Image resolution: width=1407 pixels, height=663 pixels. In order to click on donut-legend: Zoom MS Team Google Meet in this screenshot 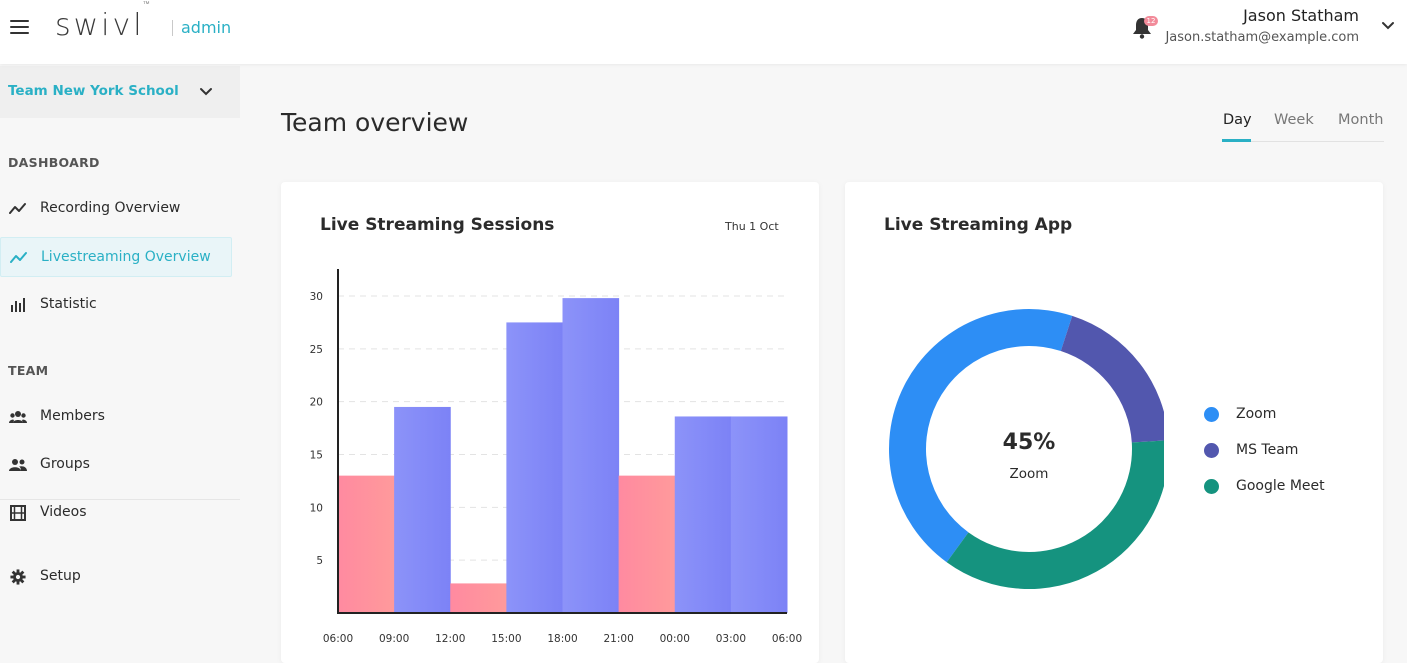, I will do `click(1284, 454)`.